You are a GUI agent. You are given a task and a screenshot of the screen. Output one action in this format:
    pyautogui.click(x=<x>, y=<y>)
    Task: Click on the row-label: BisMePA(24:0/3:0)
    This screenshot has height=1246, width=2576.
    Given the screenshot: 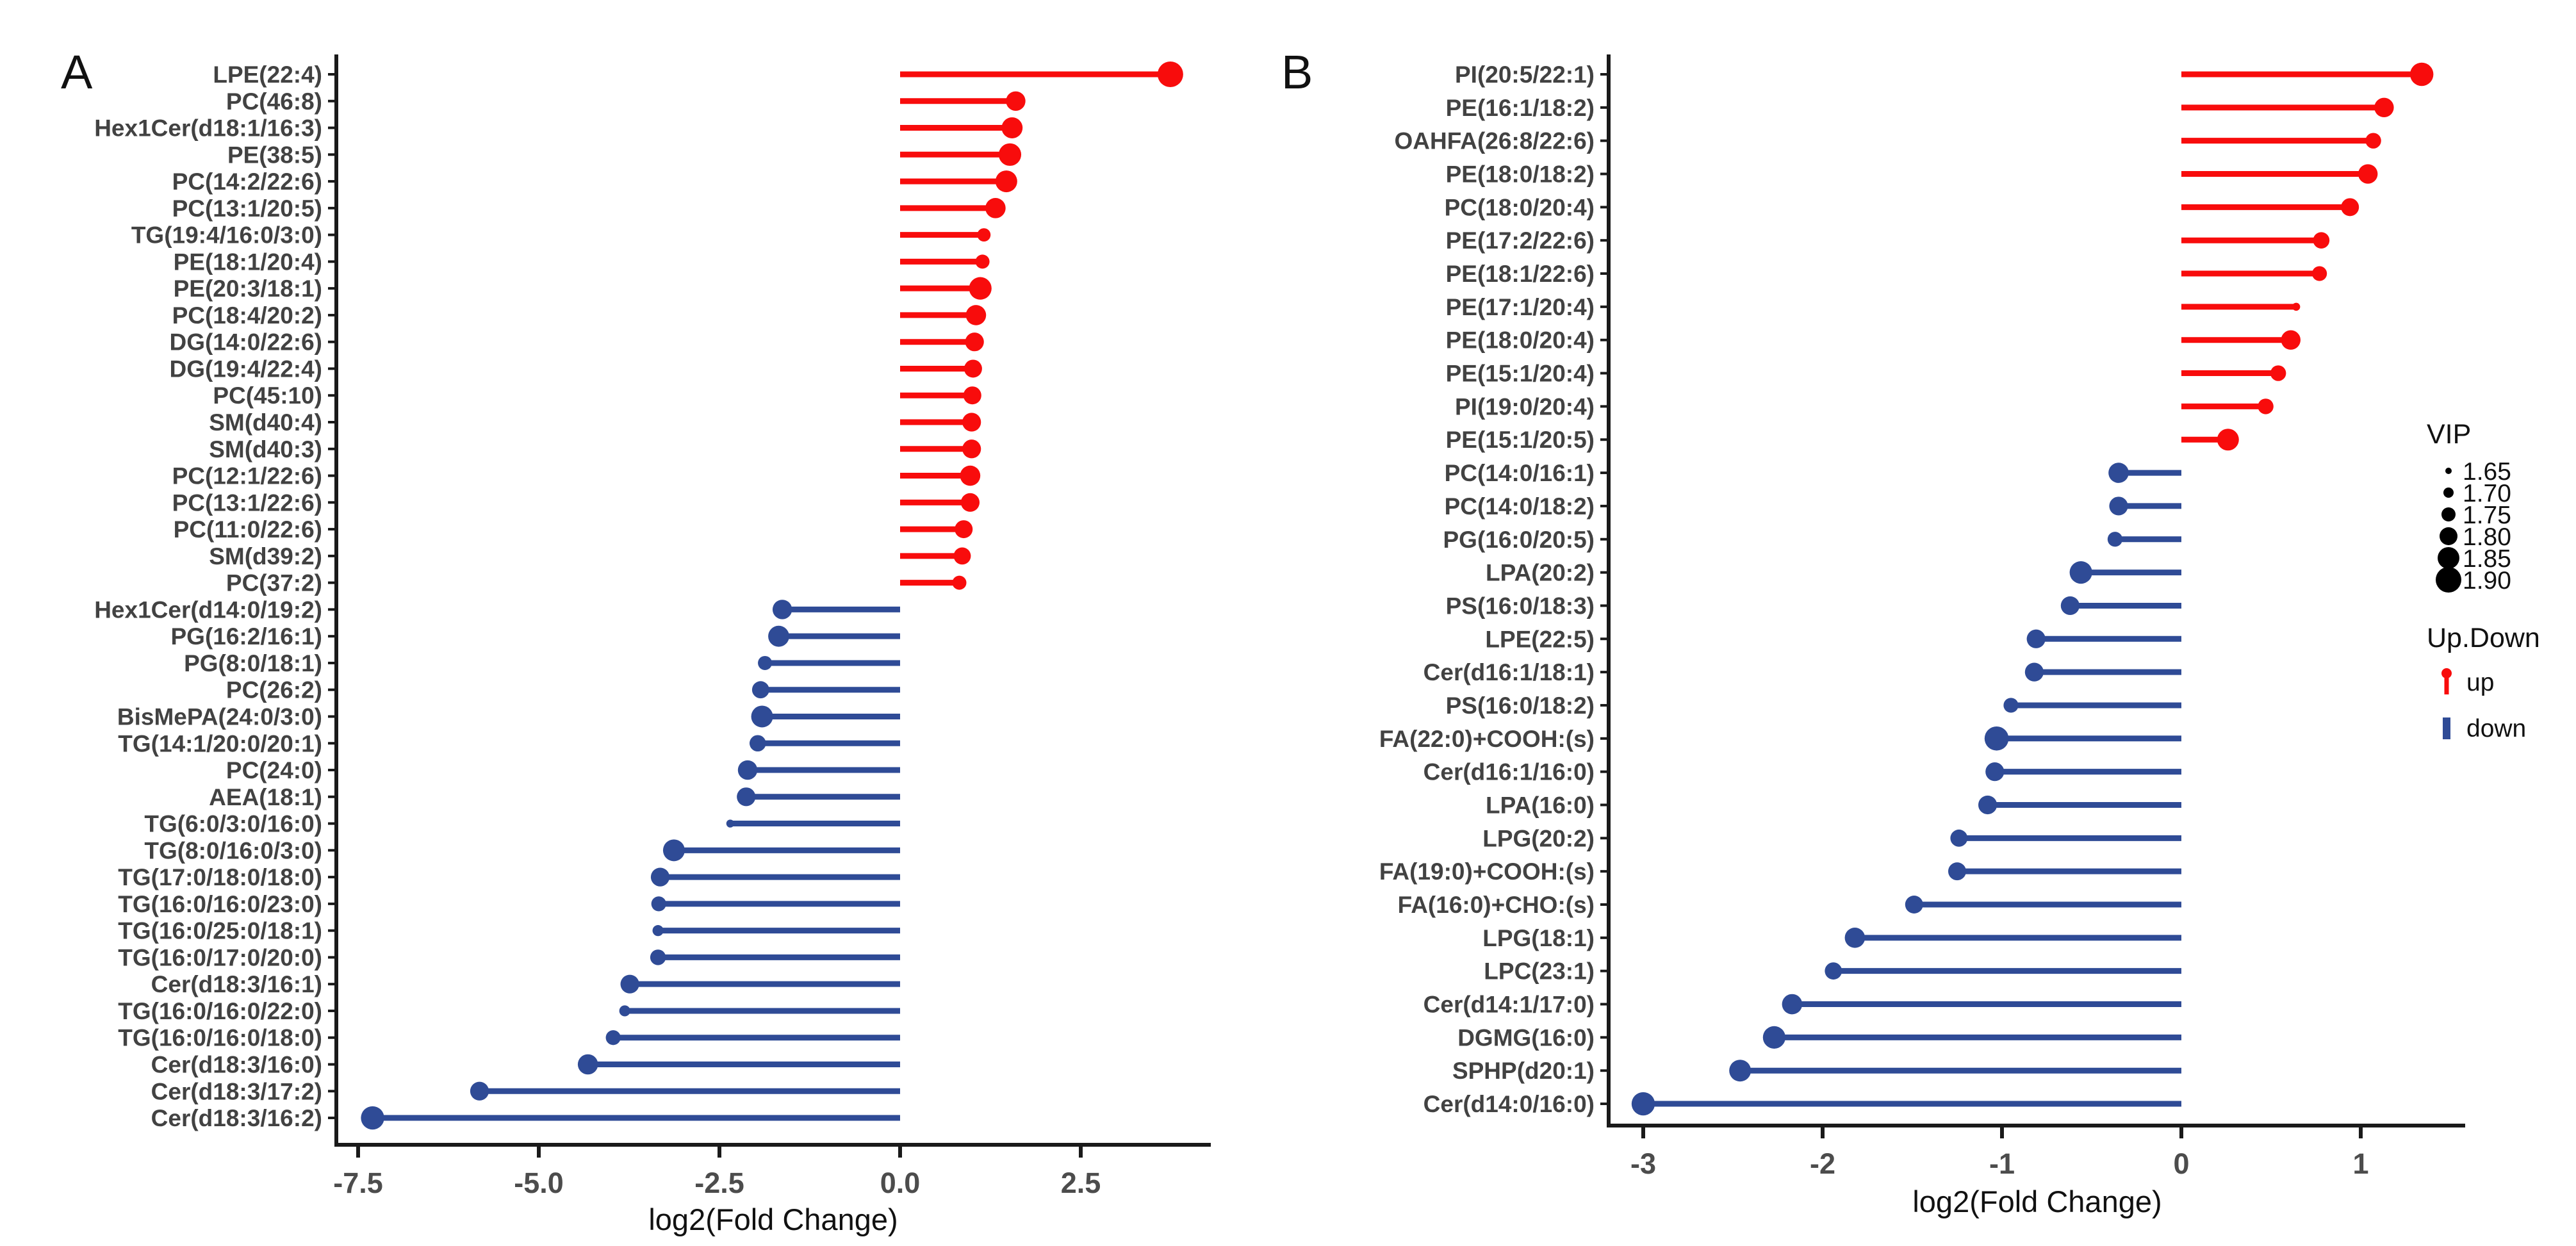 What is the action you would take?
    pyautogui.click(x=219, y=716)
    